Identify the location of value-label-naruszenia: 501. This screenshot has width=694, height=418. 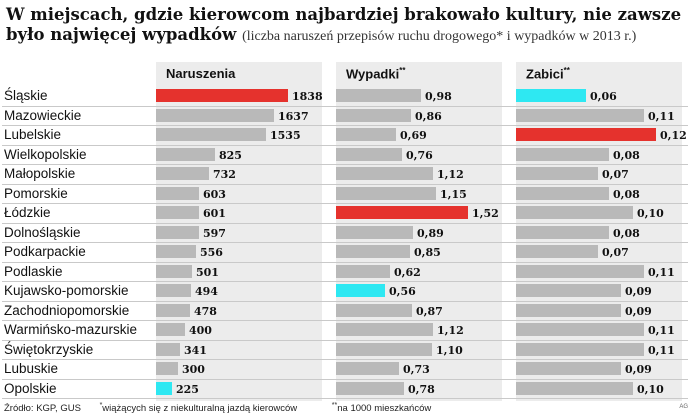
(207, 272).